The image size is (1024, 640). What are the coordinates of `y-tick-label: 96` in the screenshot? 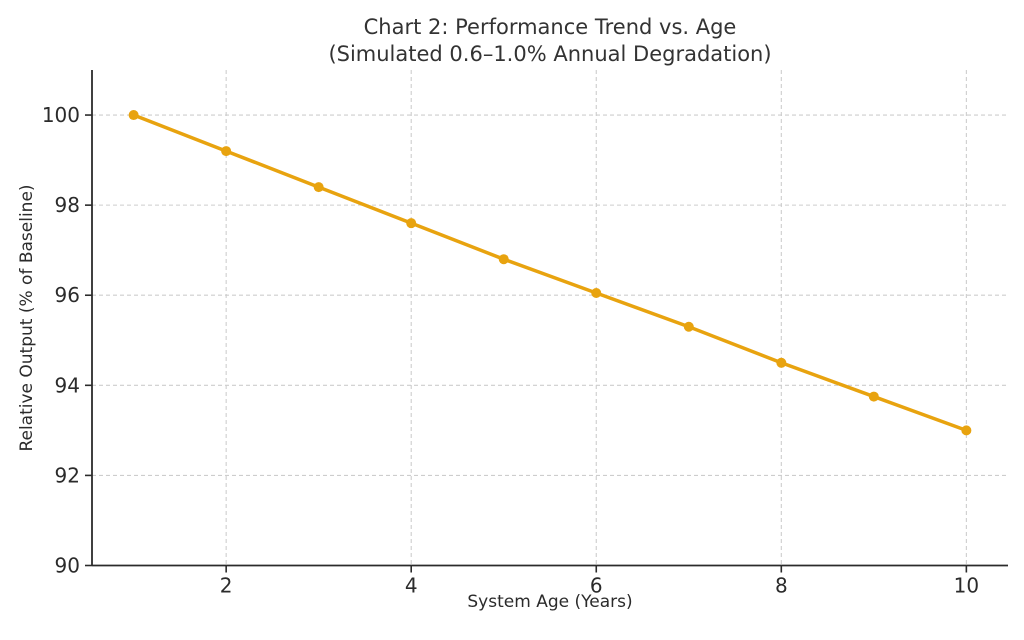 It's located at (67, 295).